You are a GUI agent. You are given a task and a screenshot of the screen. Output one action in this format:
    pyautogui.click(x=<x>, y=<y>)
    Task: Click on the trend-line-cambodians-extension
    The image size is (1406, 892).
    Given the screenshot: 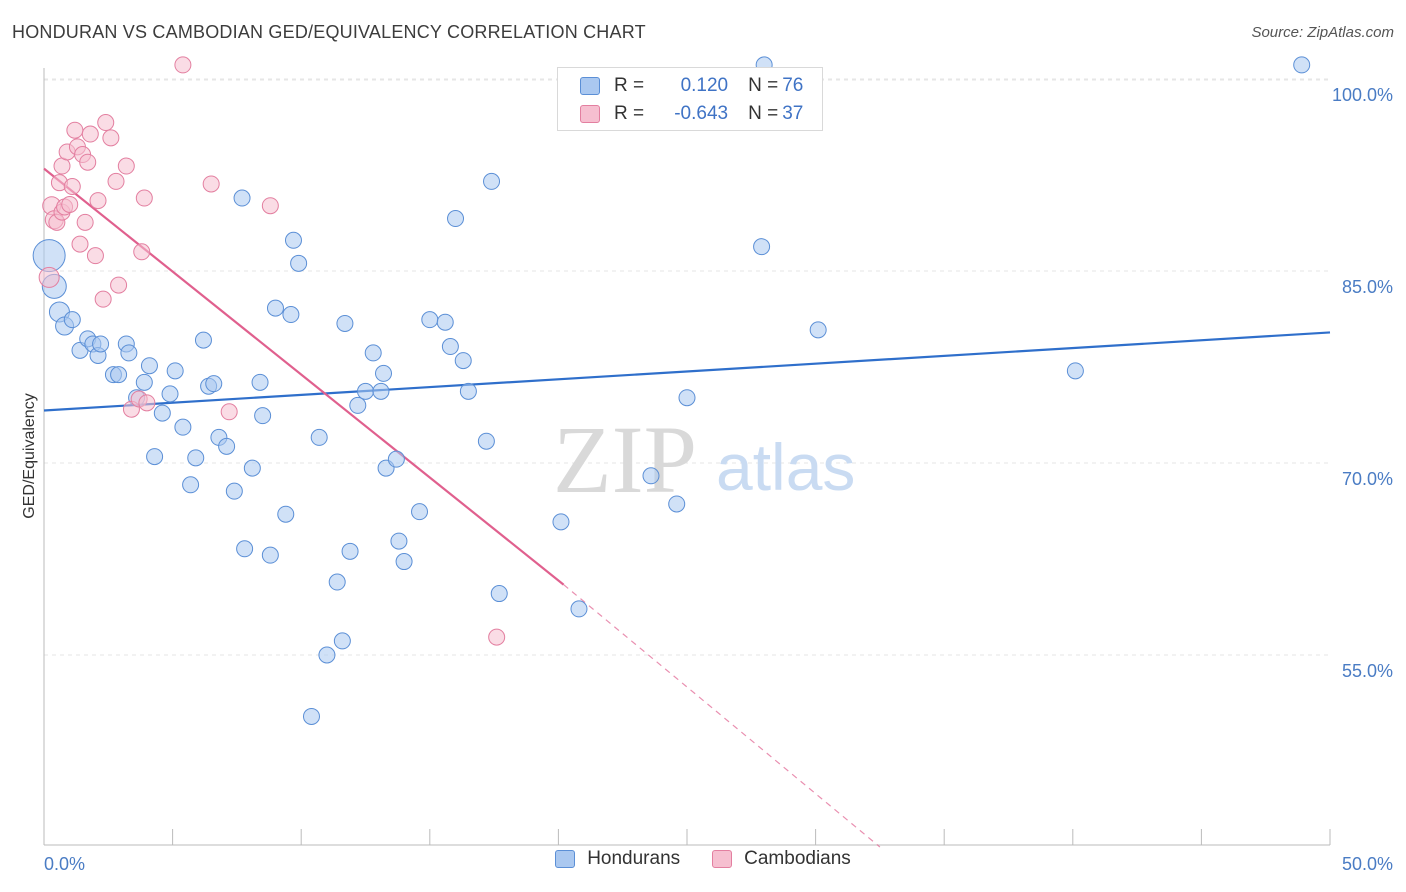 What is the action you would take?
    pyautogui.click(x=722, y=716)
    